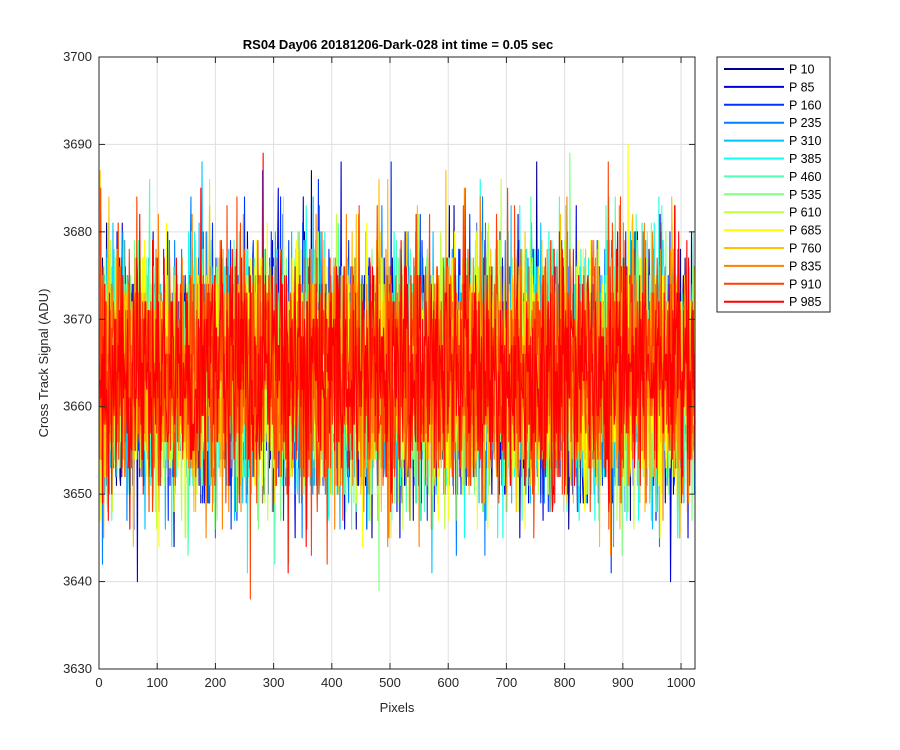  What do you see at coordinates (448, 682) in the screenshot?
I see `x-tick-label: 600` at bounding box center [448, 682].